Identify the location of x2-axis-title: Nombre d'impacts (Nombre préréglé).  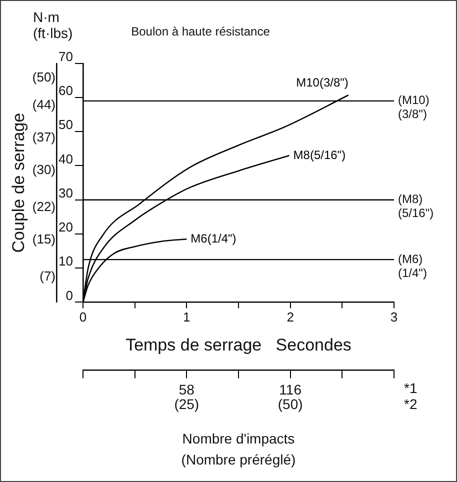
(238, 449).